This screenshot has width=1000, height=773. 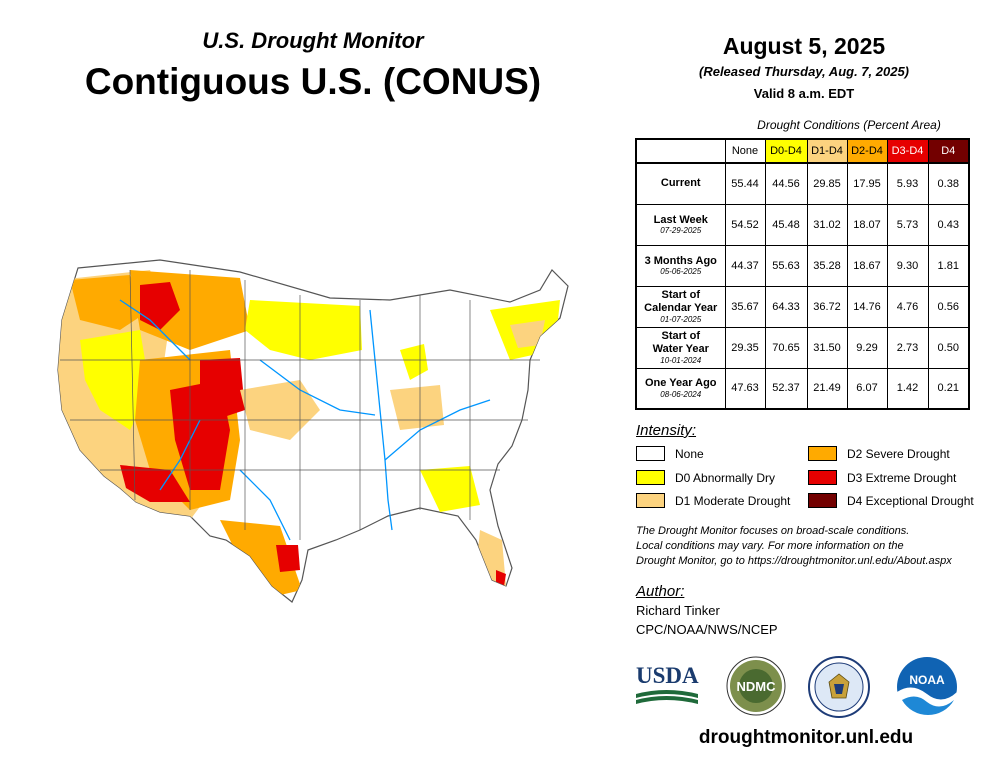 What do you see at coordinates (806, 737) in the screenshot?
I see `website-url: droughtmonitor.unl.edu` at bounding box center [806, 737].